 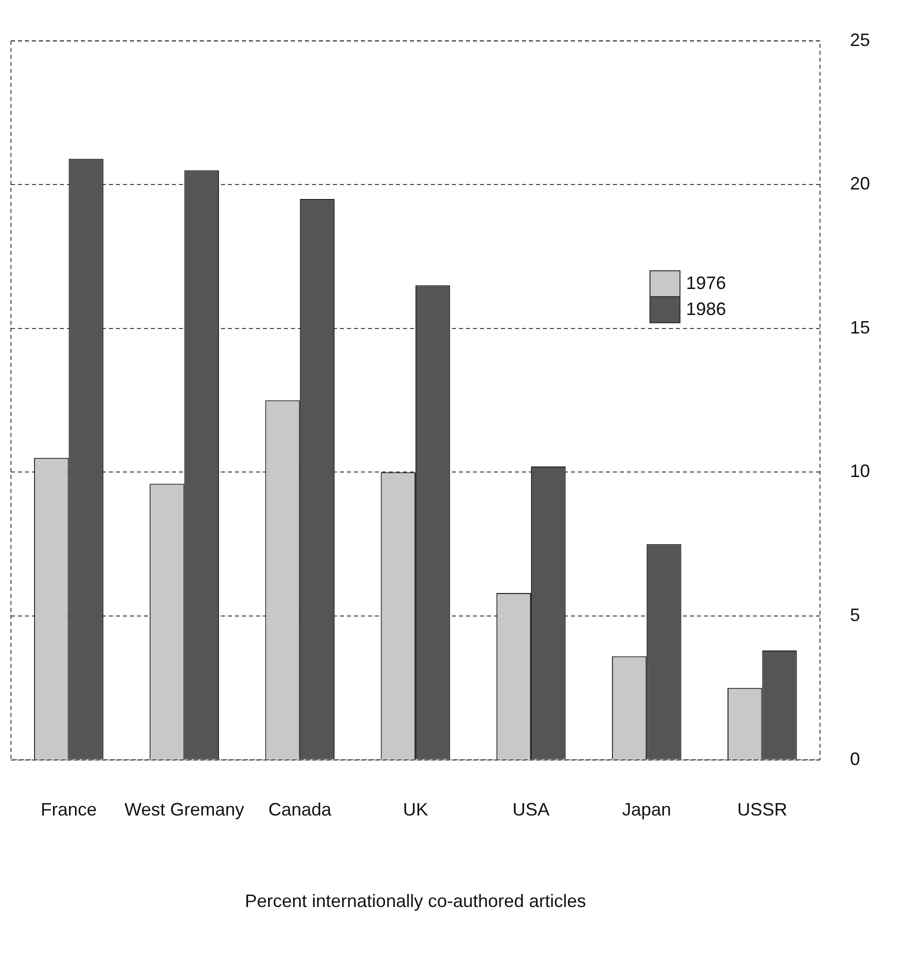 What do you see at coordinates (860, 471) in the screenshot?
I see `y-tick-label: 10` at bounding box center [860, 471].